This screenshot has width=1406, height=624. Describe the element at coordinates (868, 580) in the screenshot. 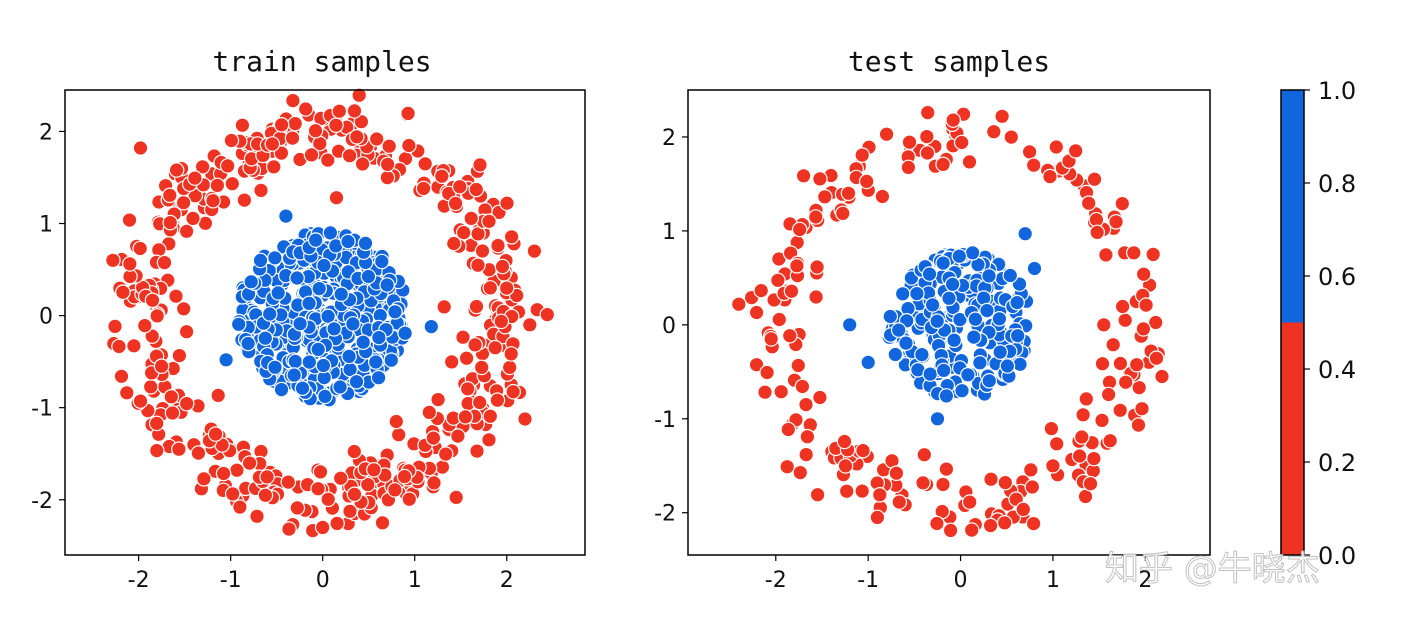

I see `x-tick-label: -1` at that location.